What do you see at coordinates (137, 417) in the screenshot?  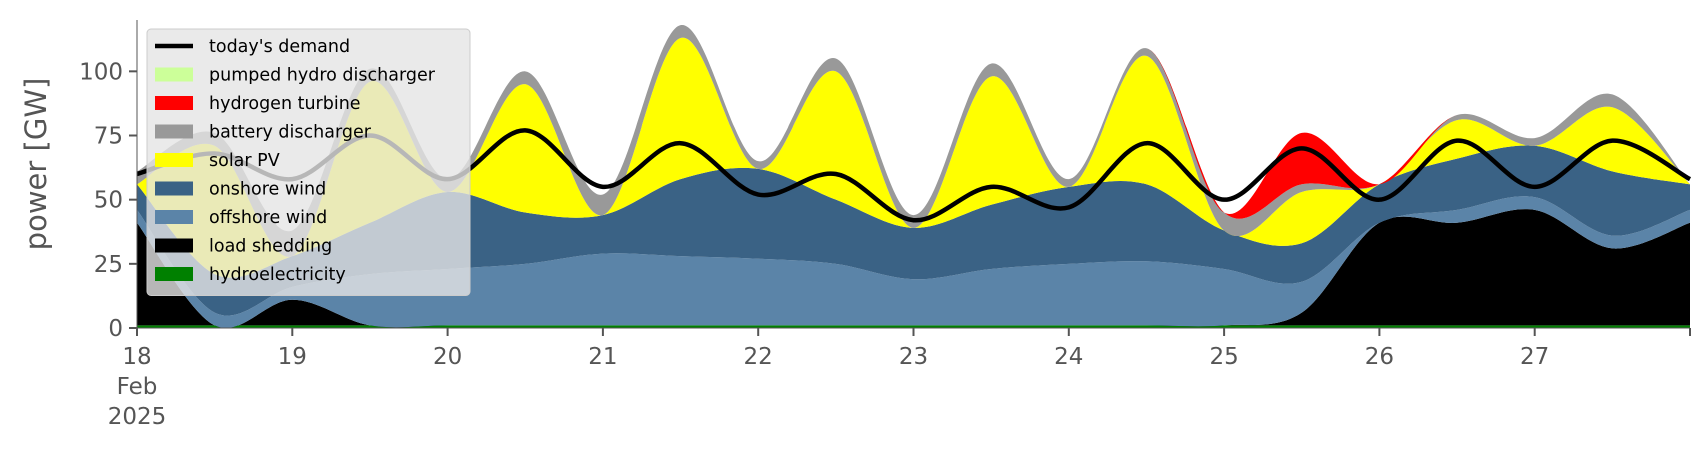 I see `x-tick-label-year: 2025` at bounding box center [137, 417].